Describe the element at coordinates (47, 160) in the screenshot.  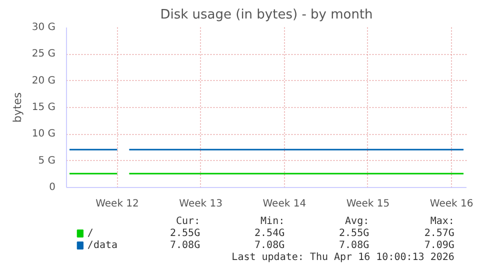
I see `y-tick-label: 5 G` at that location.